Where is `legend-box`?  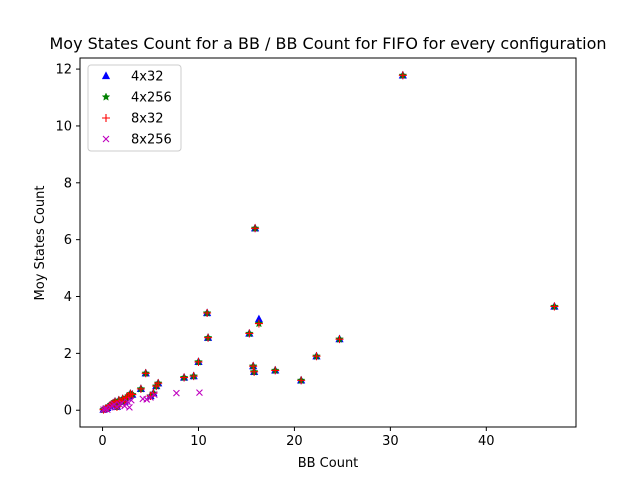
legend-box is located at coordinates (134, 108).